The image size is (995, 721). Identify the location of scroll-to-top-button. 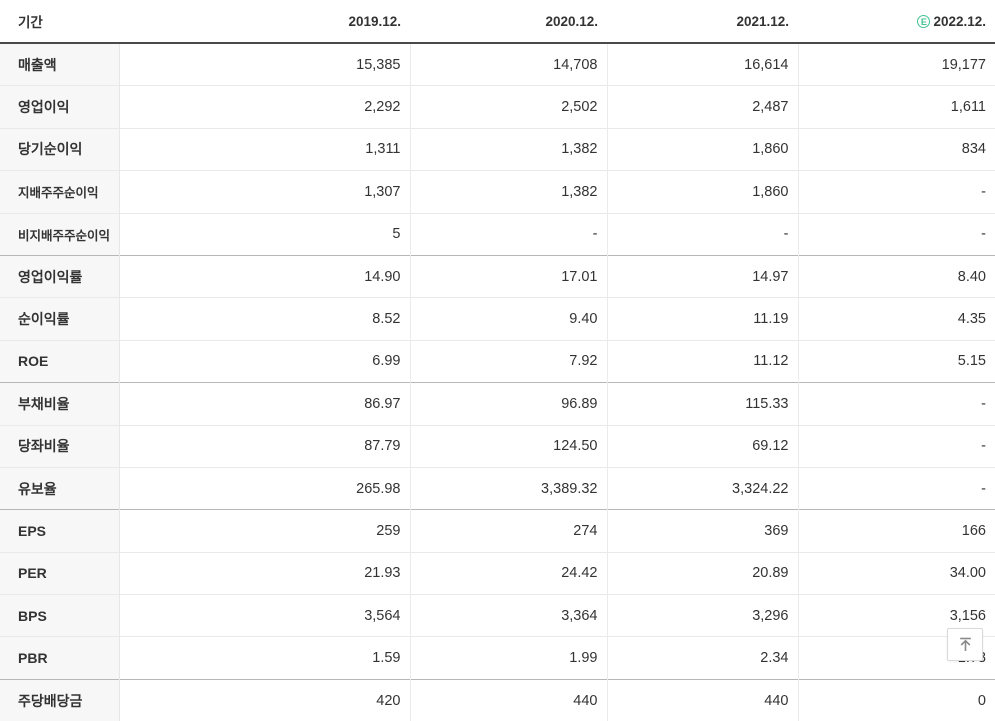
(965, 644).